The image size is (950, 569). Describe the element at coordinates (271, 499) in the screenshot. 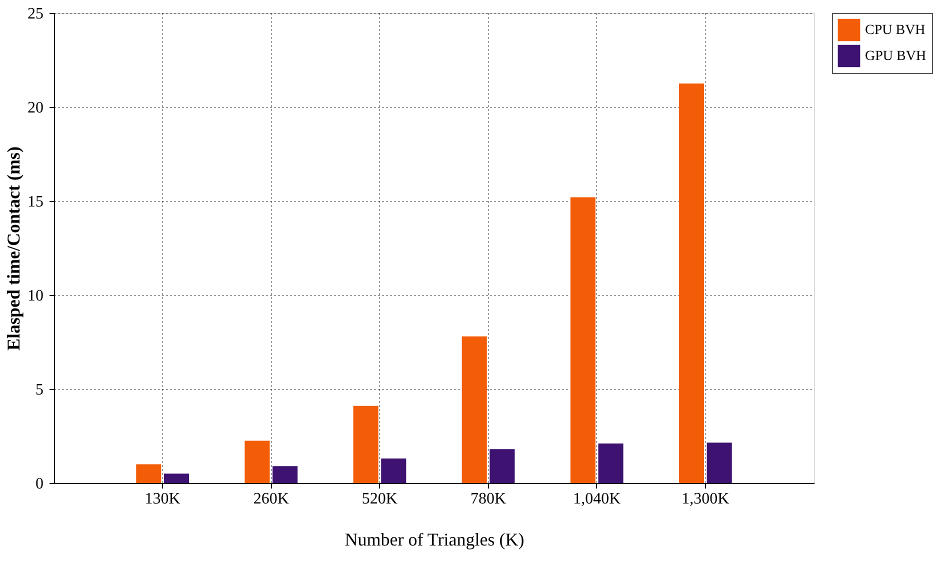

I see `x-tick-label: 260K` at that location.